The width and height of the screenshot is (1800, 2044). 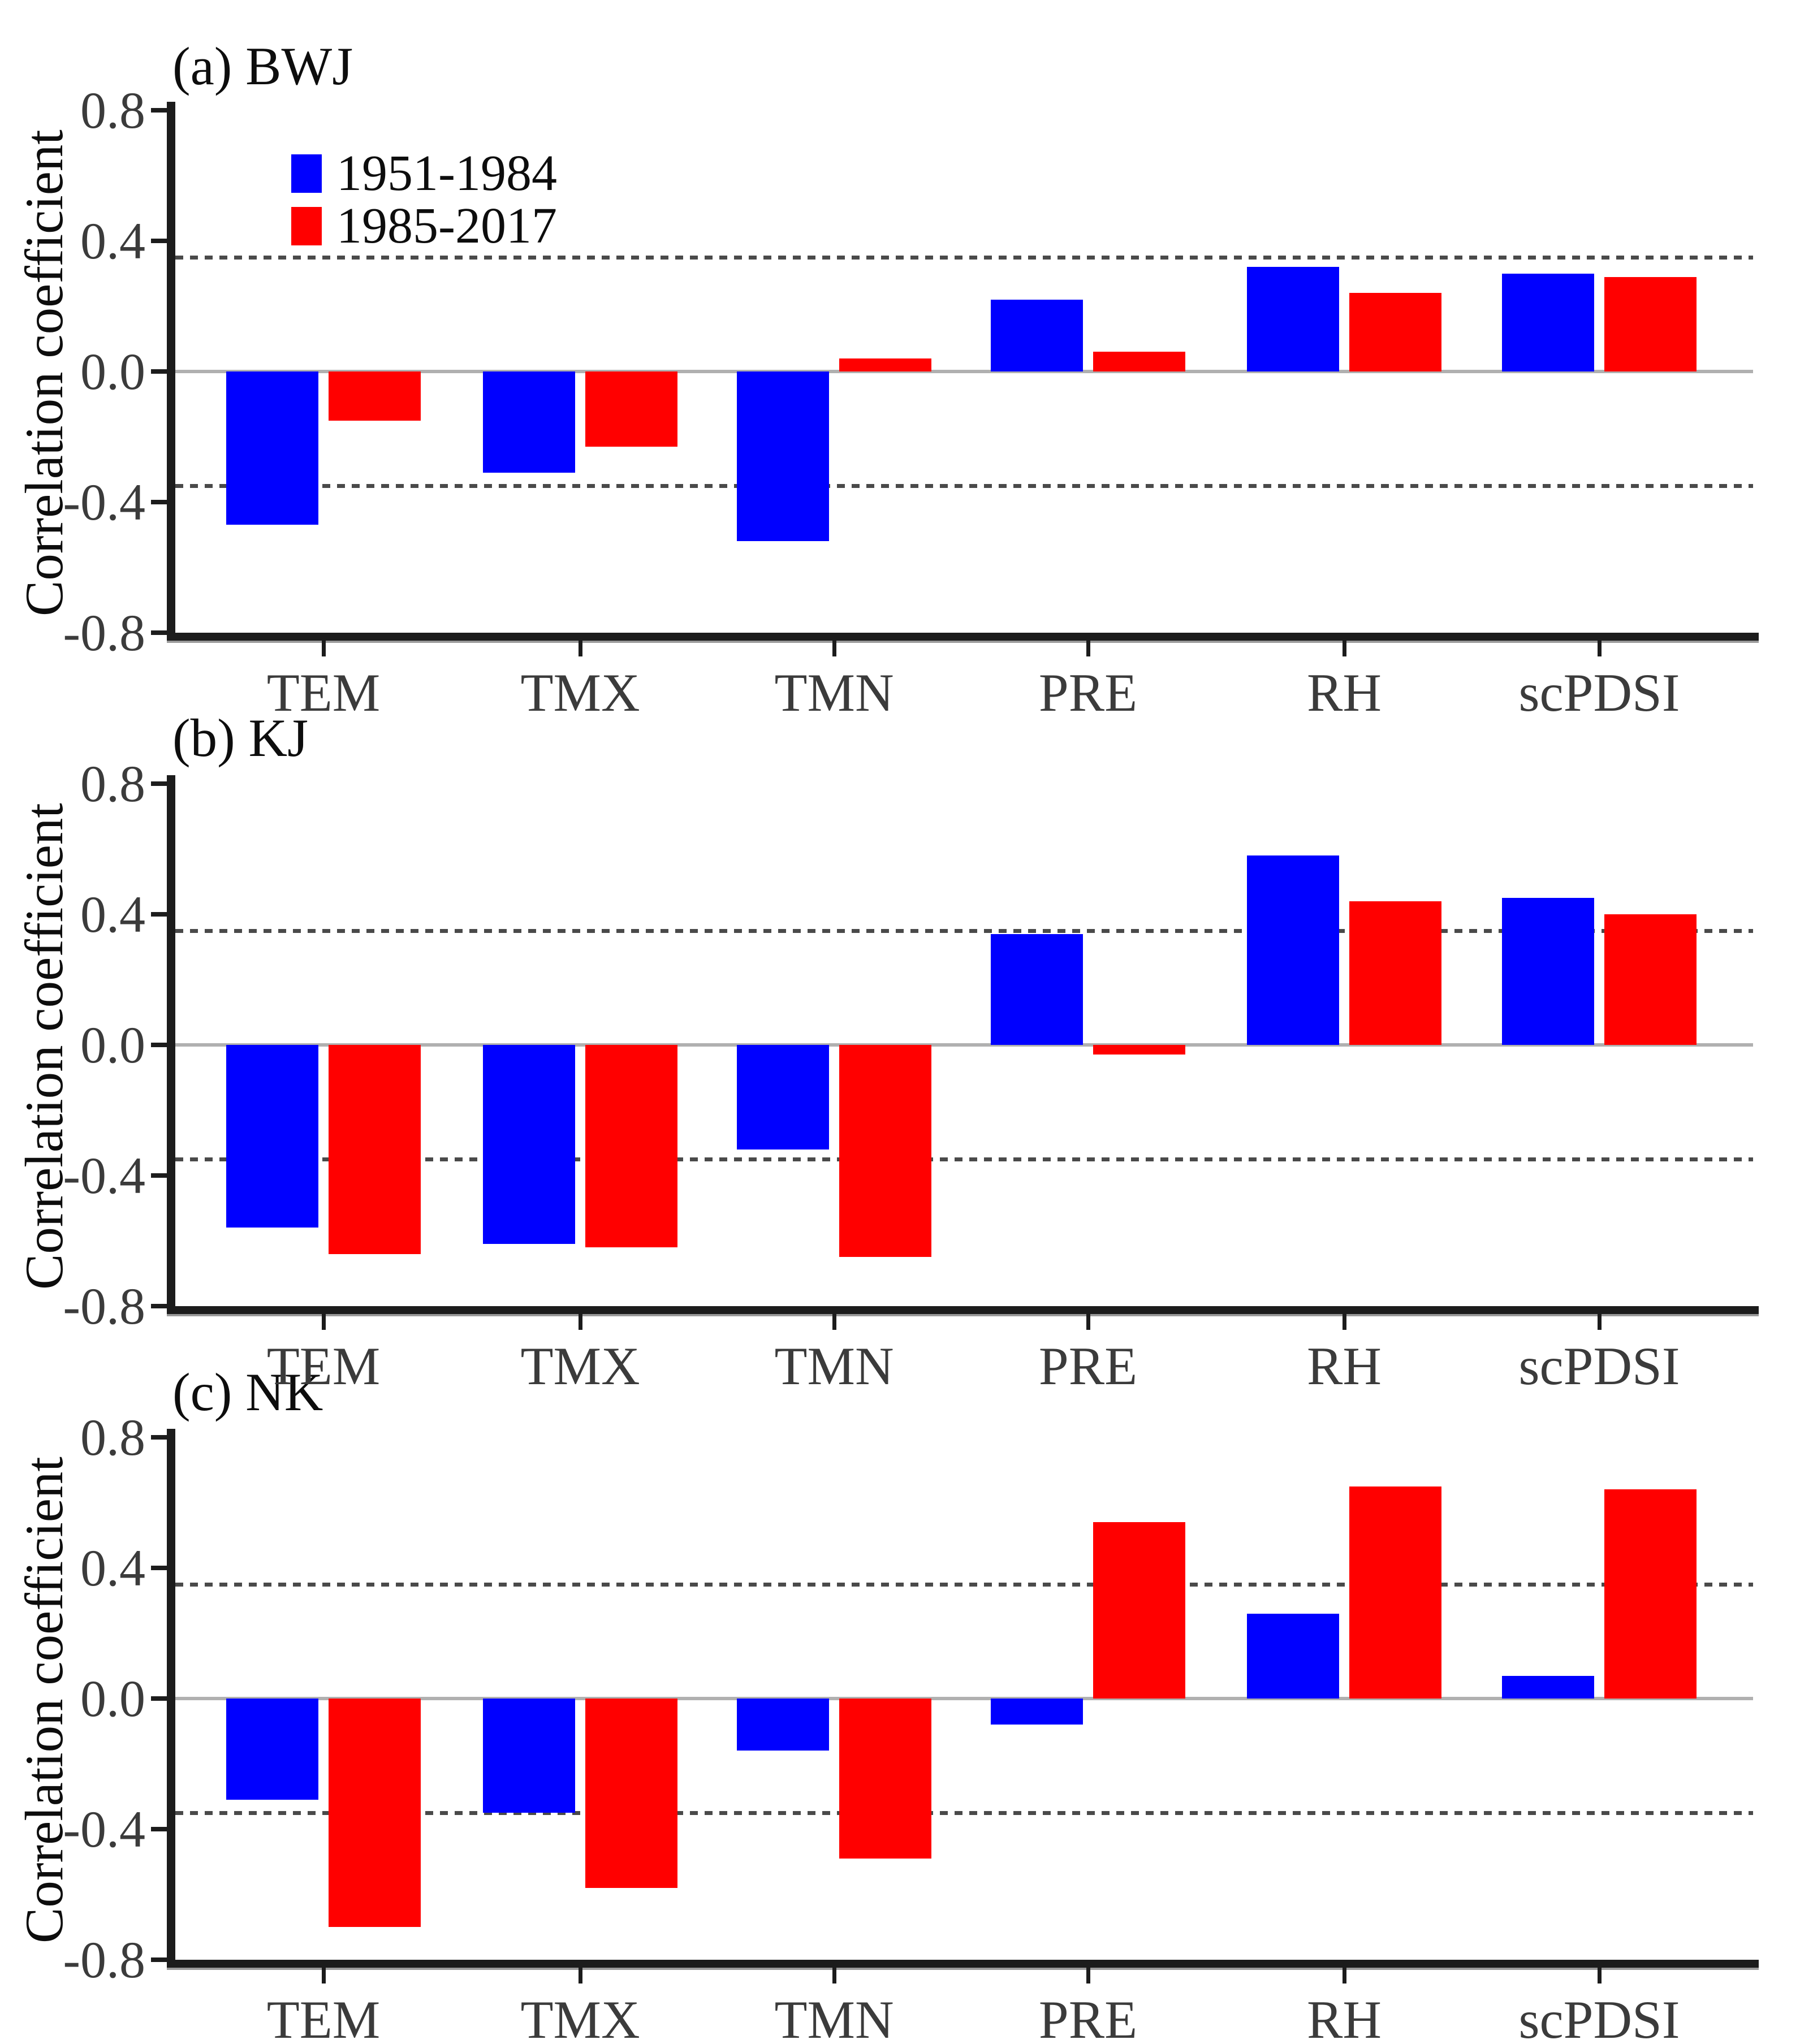 I want to click on bar-b-TEM-1951-1984, so click(x=272, y=1136).